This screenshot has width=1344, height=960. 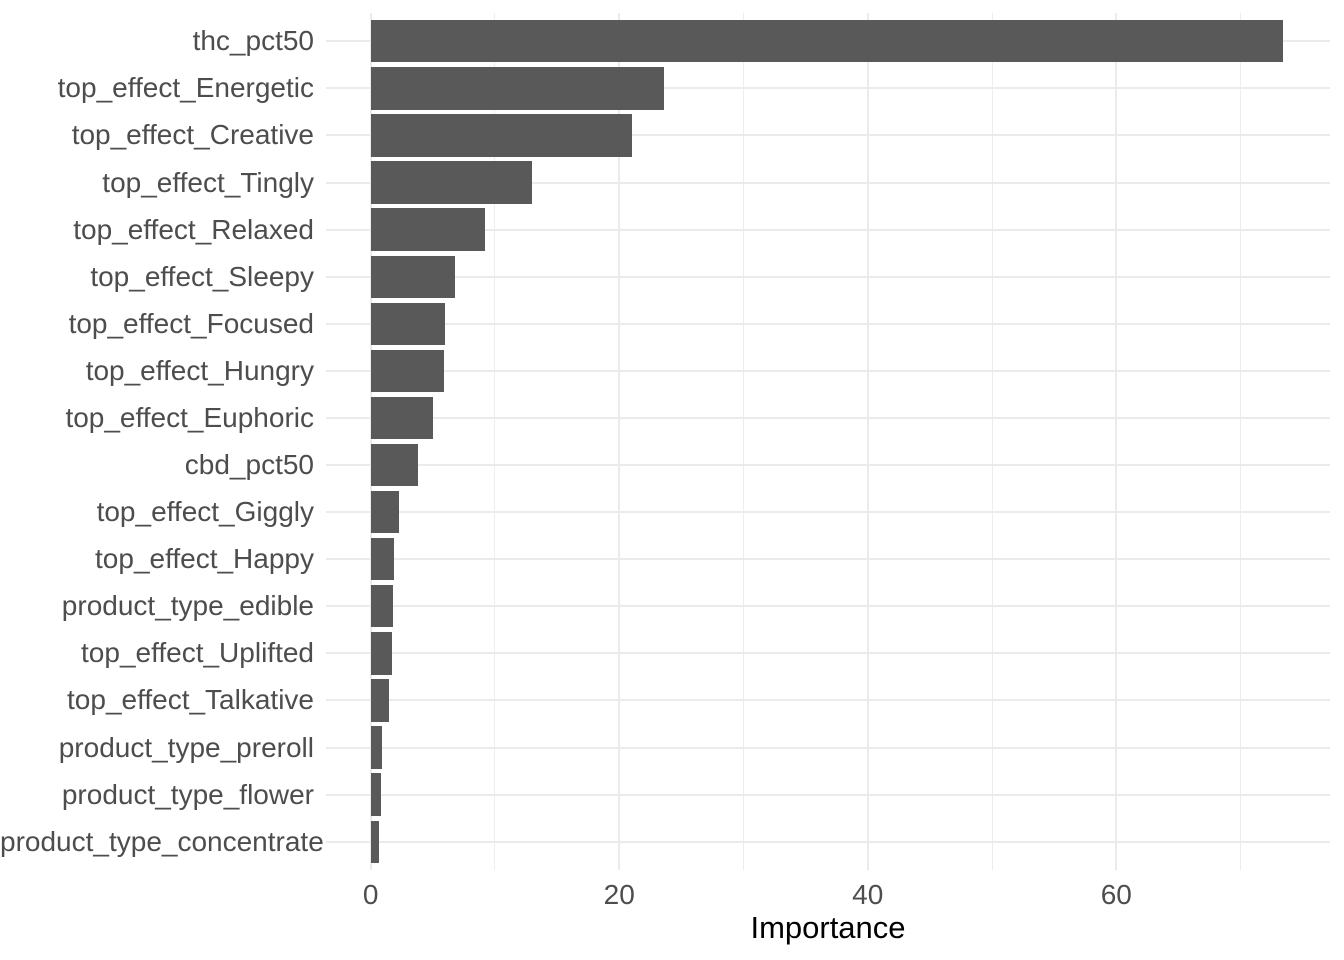 I want to click on x-axis-tick-label: 0, so click(x=370, y=894).